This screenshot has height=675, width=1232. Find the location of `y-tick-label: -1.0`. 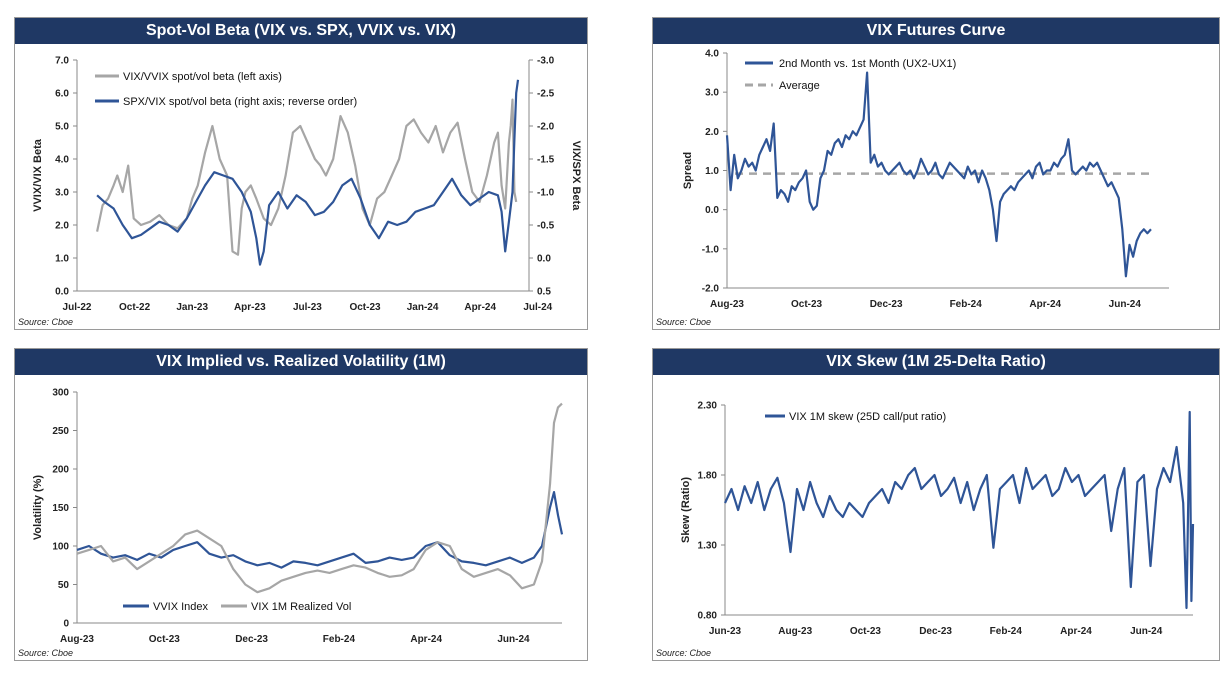

y-tick-label: -1.0 is located at coordinates (711, 249).